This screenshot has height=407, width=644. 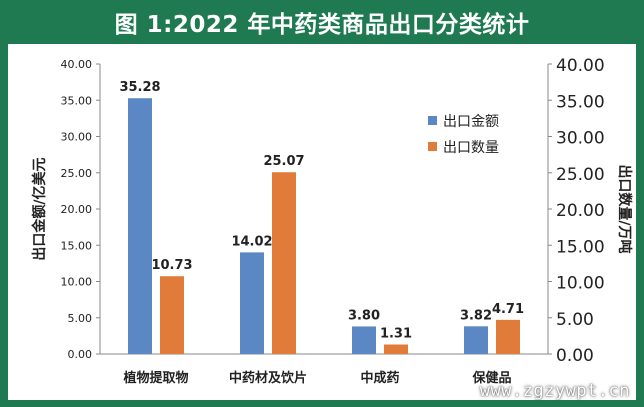 What do you see at coordinates (471, 148) in the screenshot?
I see `legend-label: 出口数量` at bounding box center [471, 148].